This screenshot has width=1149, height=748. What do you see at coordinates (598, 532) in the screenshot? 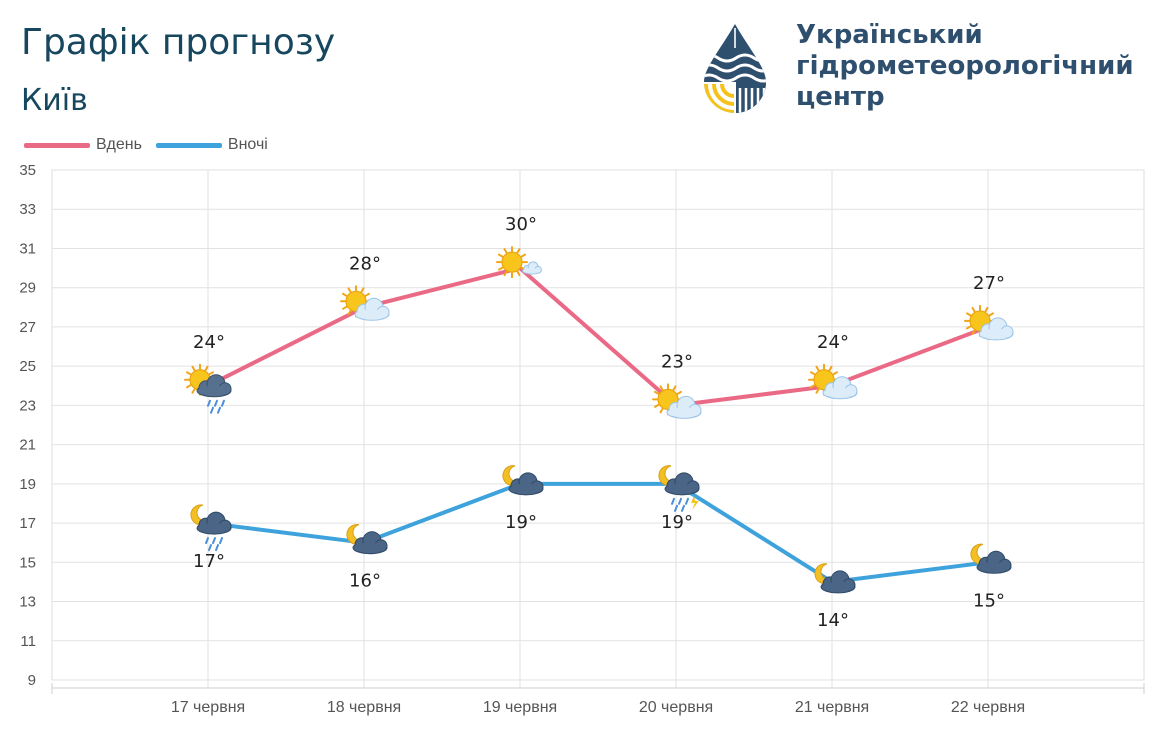
I see `series-line-night` at bounding box center [598, 532].